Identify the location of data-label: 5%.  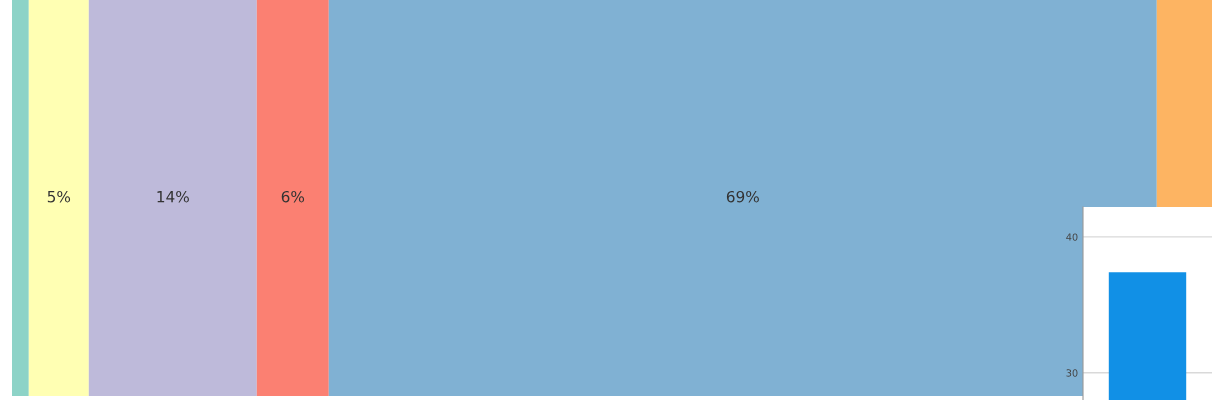
(59, 196).